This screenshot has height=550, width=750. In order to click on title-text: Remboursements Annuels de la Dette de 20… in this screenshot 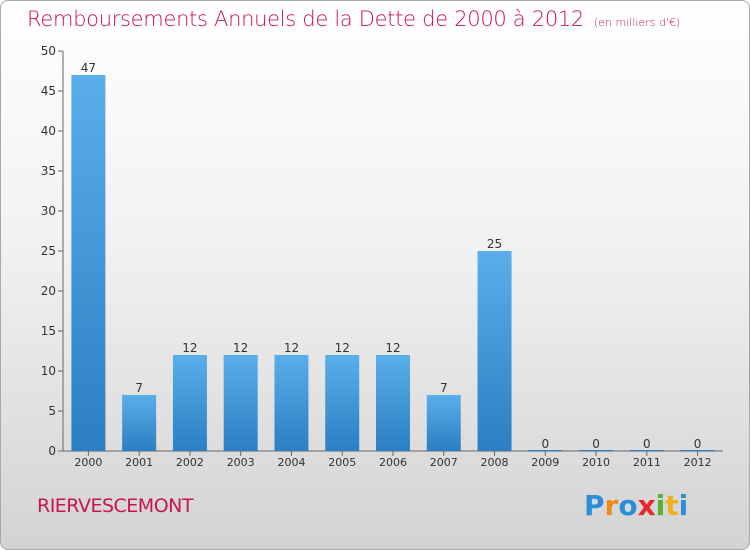, I will do `click(305, 19)`.